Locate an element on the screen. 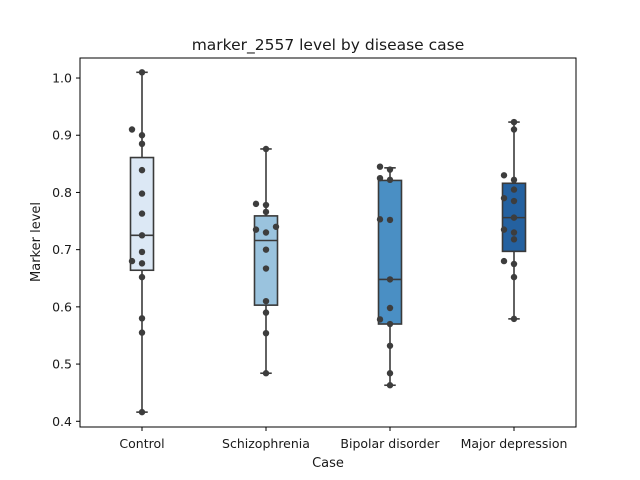  y-tick-label: 1.0 is located at coordinates (62, 78).